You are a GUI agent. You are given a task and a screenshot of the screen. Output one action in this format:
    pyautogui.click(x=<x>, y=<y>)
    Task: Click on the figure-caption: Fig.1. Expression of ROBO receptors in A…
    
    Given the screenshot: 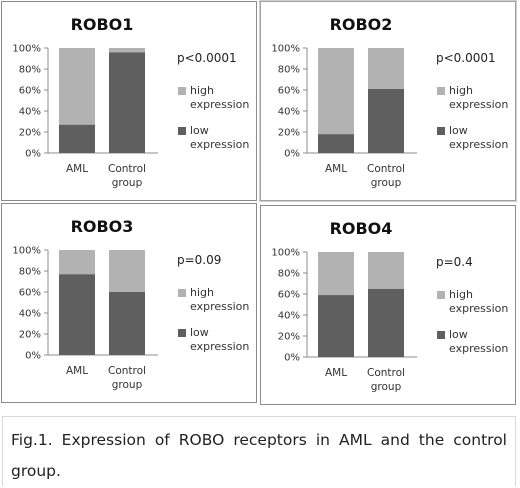 What is the action you would take?
    pyautogui.click(x=259, y=451)
    